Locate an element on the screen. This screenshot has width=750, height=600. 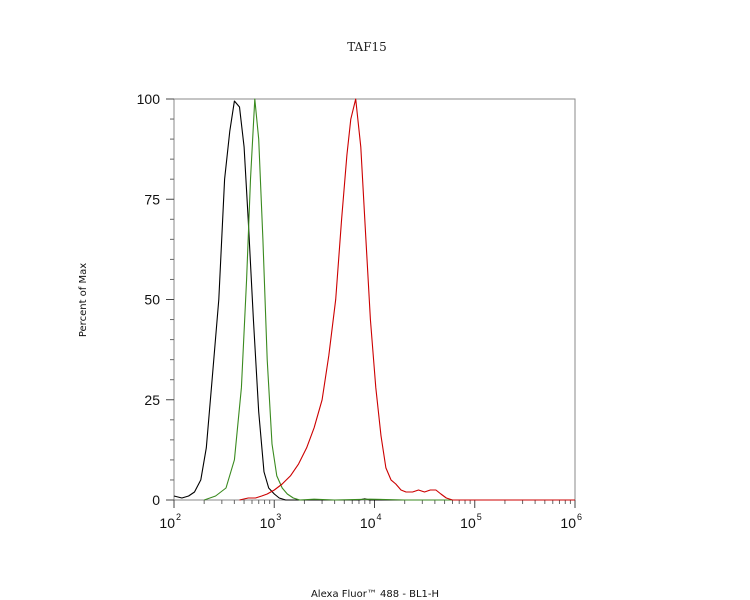
x-axis-label: Alexa Fluor™ 488 - BL1-H is located at coordinates (375, 594).